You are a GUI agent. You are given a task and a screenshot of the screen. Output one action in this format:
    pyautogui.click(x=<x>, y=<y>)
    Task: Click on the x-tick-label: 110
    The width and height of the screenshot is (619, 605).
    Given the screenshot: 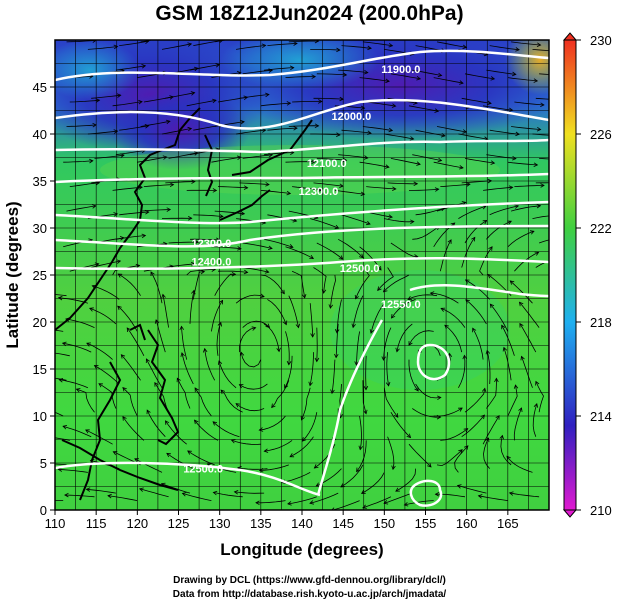 What is the action you would take?
    pyautogui.click(x=55, y=523)
    